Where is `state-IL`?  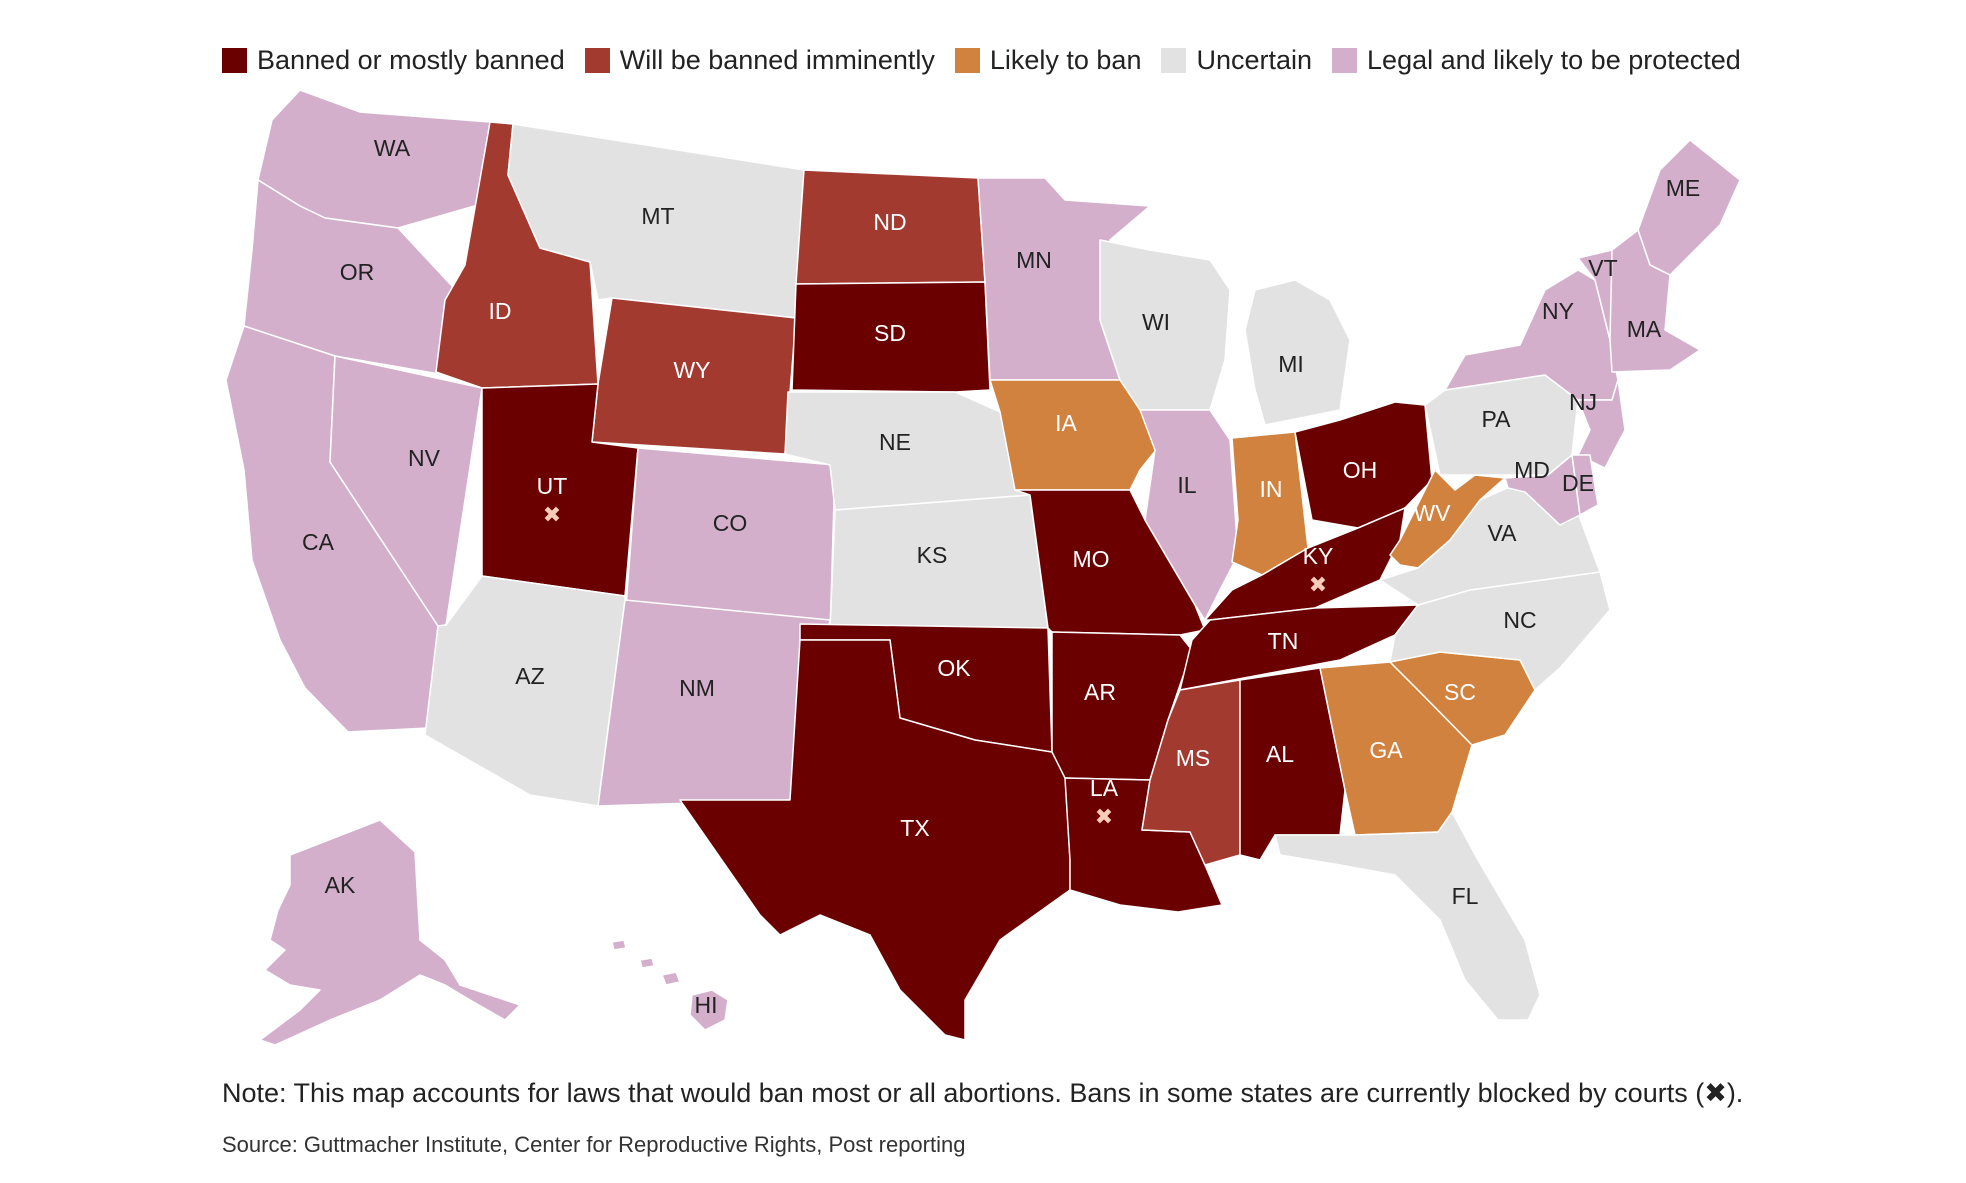 state-IL is located at coordinates (1189, 515).